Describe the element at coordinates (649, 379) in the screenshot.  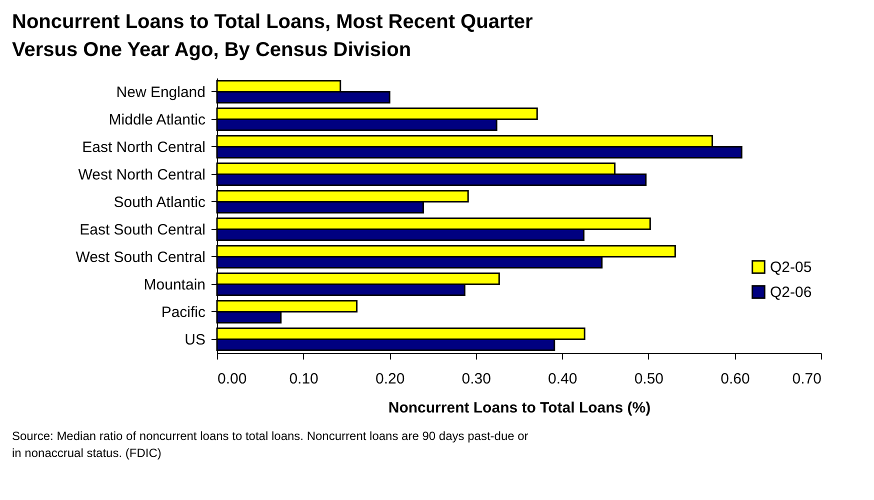
I see `x-tick-label: 0.50` at that location.